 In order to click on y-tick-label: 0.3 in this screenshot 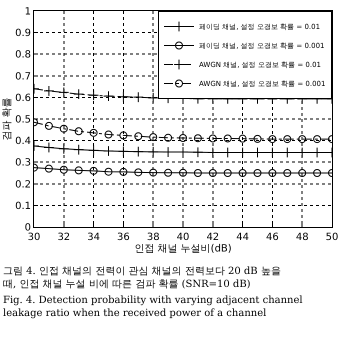, I will do `click(23, 163)`.